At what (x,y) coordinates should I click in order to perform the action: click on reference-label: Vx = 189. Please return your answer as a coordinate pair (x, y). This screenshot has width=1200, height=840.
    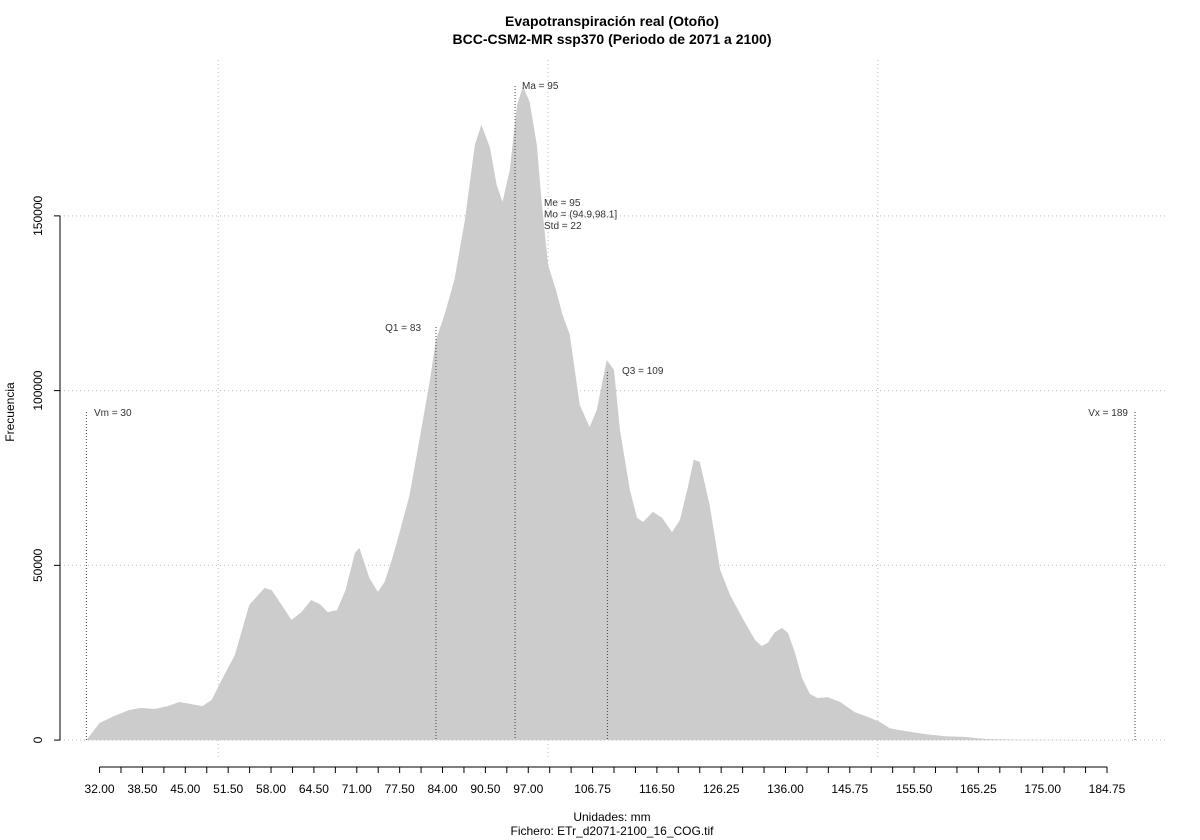
    Looking at the image, I should click on (1108, 413).